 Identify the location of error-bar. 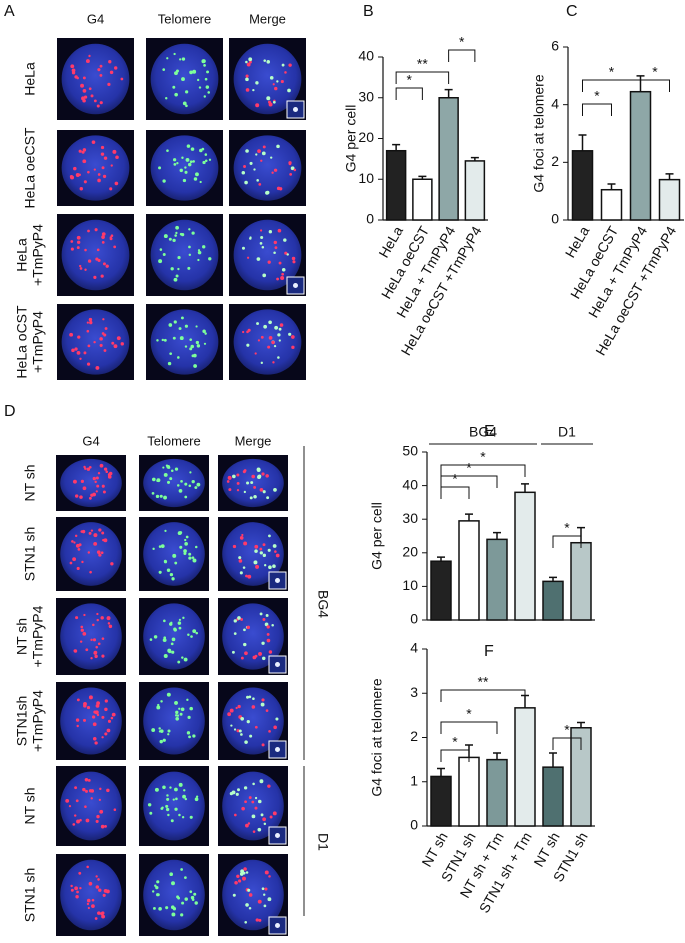
(497, 535).